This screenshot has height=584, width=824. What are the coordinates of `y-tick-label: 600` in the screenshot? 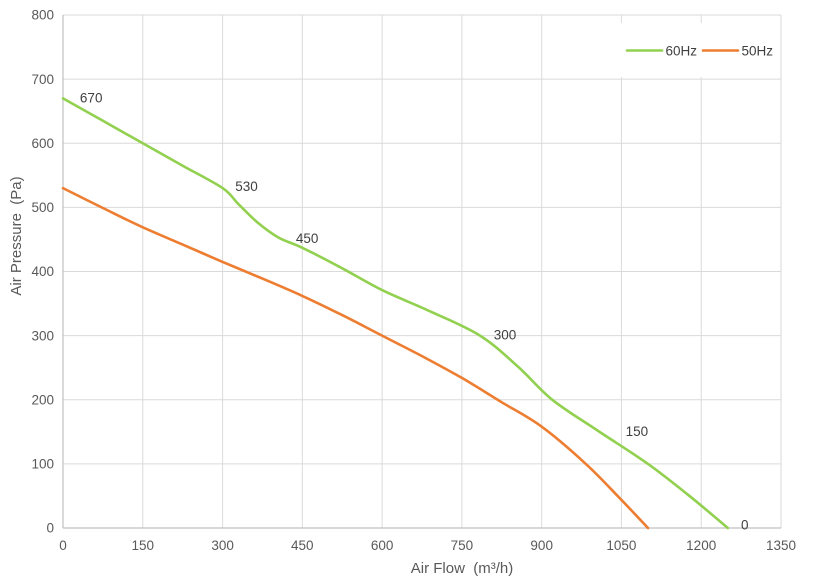 It's located at (42, 143).